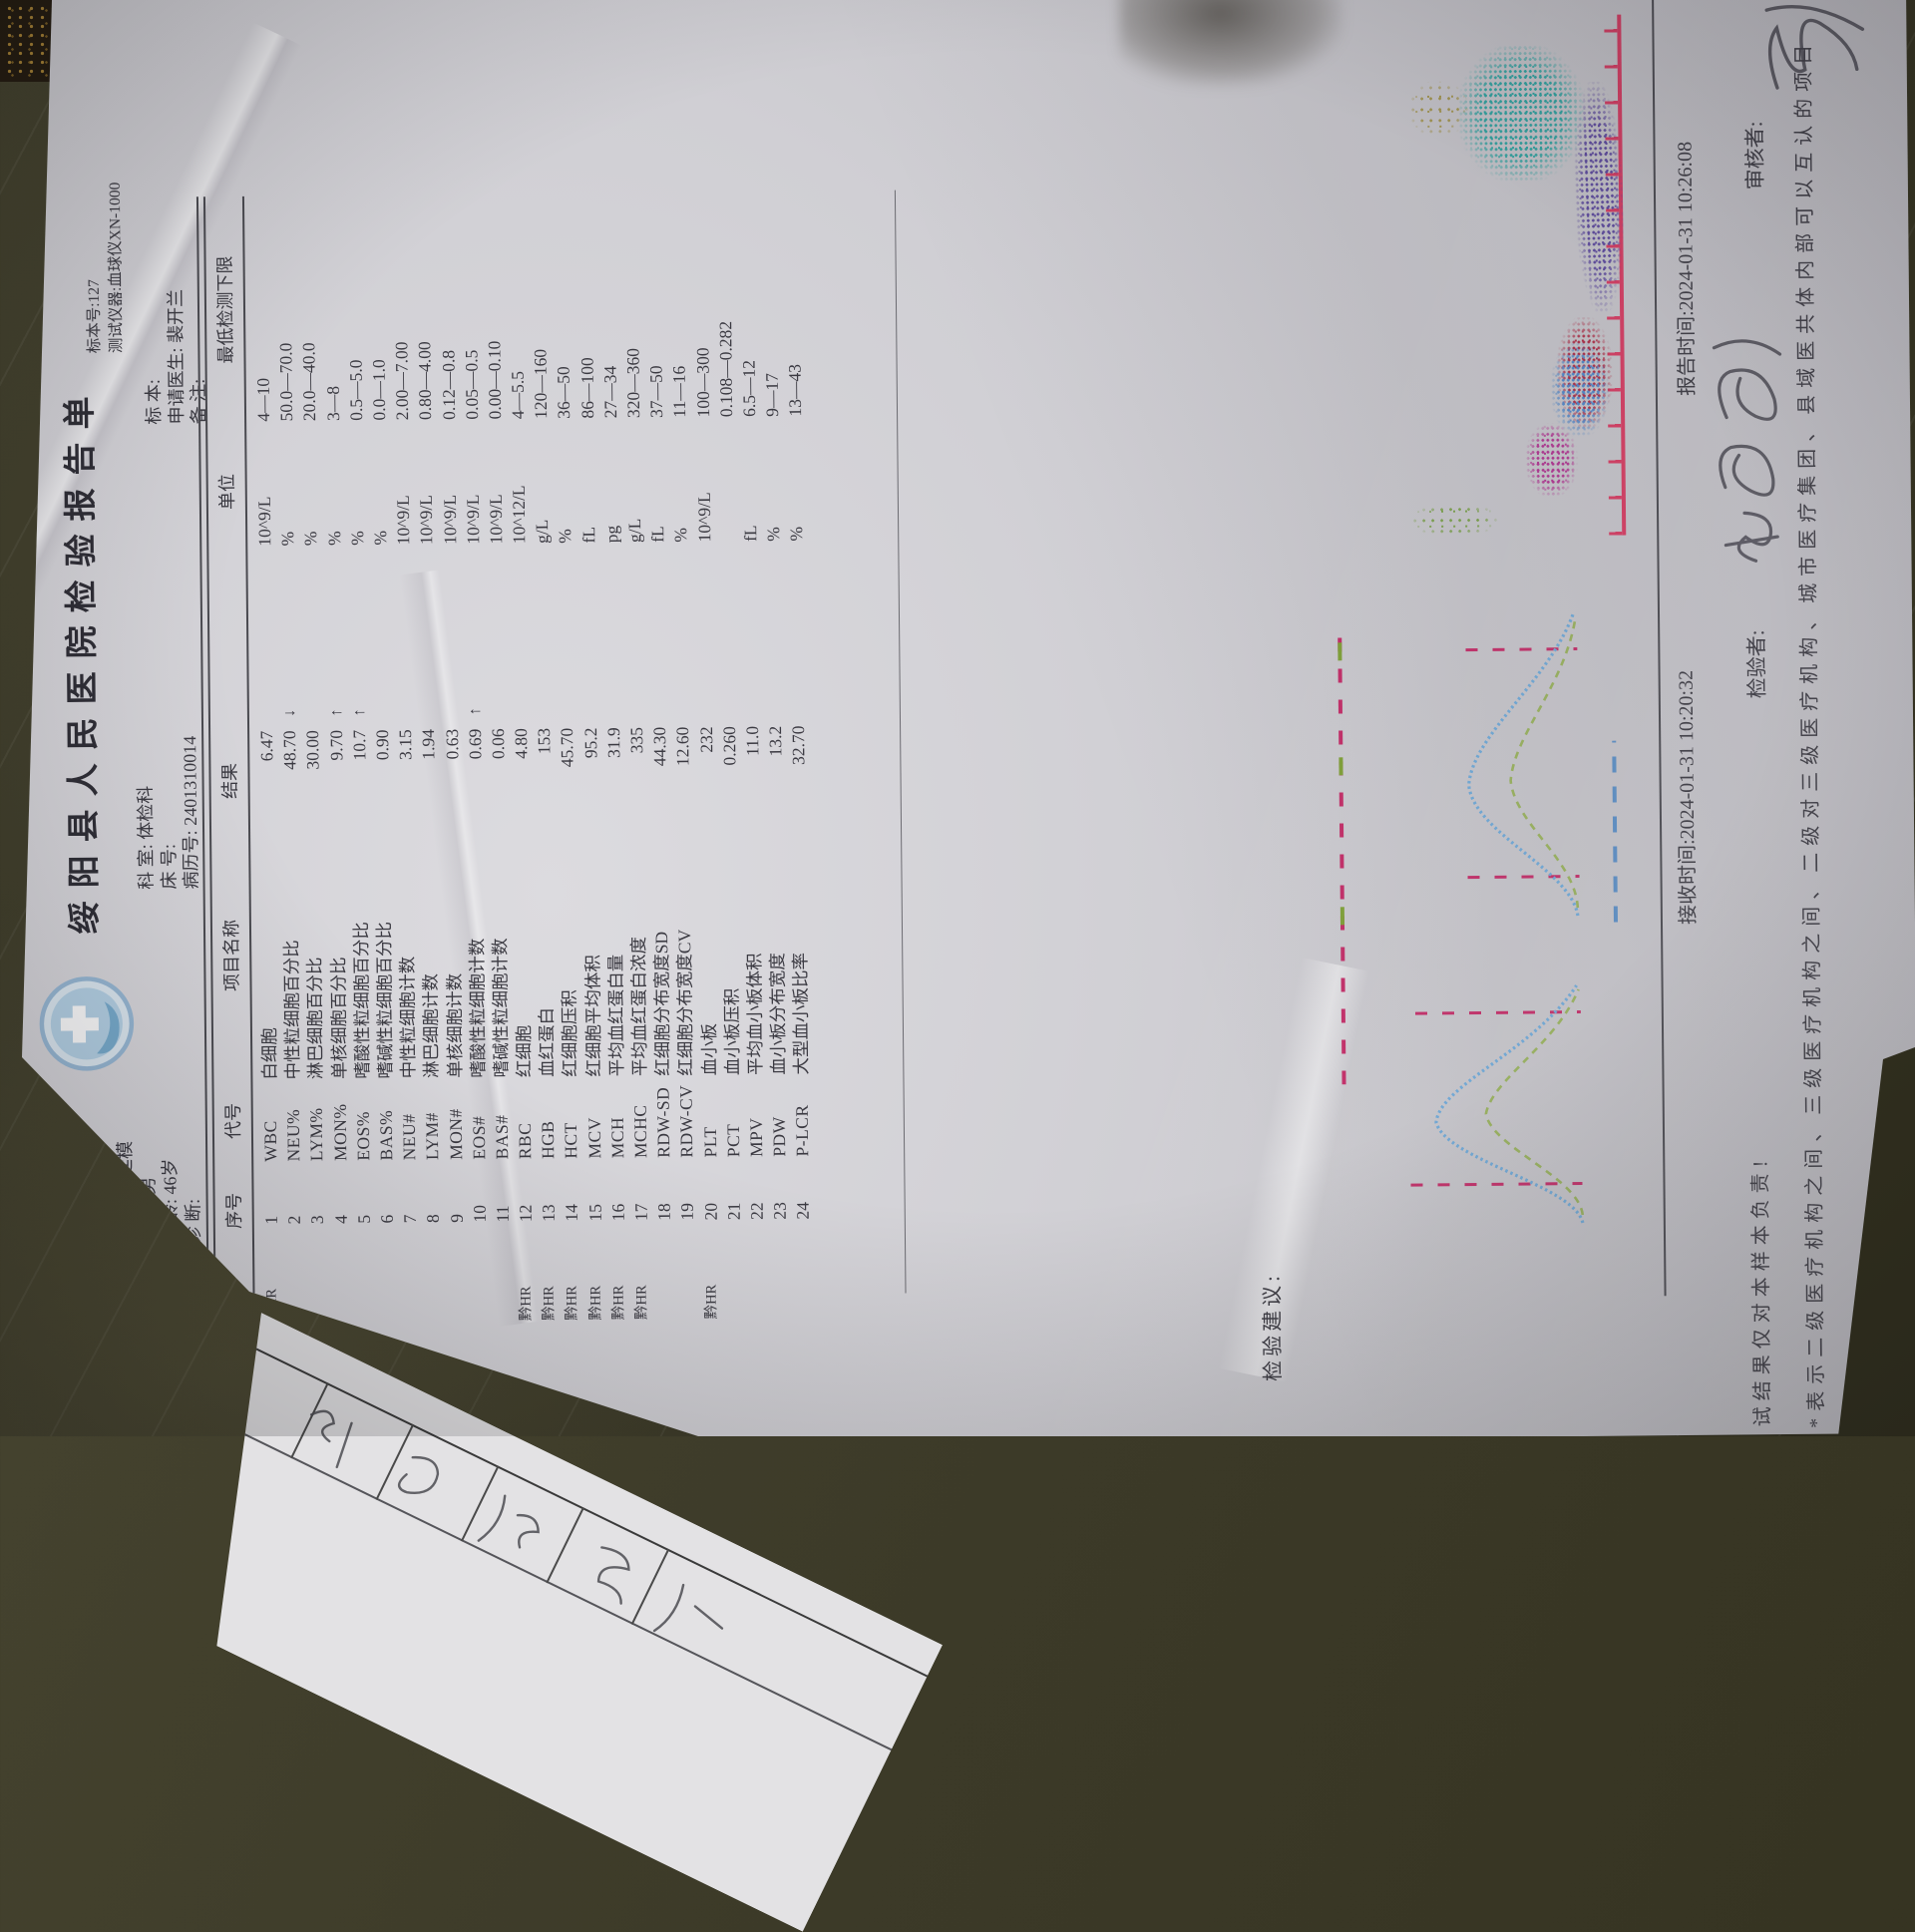 The image size is (1915, 1932). What do you see at coordinates (524, 1051) in the screenshot?
I see `row-name: 红细胞` at bounding box center [524, 1051].